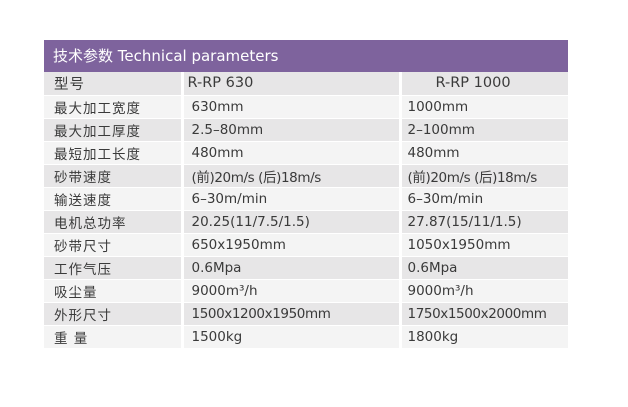 The width and height of the screenshot is (628, 407). I want to click on model-630-value: 0.6Mpa, so click(292, 268).